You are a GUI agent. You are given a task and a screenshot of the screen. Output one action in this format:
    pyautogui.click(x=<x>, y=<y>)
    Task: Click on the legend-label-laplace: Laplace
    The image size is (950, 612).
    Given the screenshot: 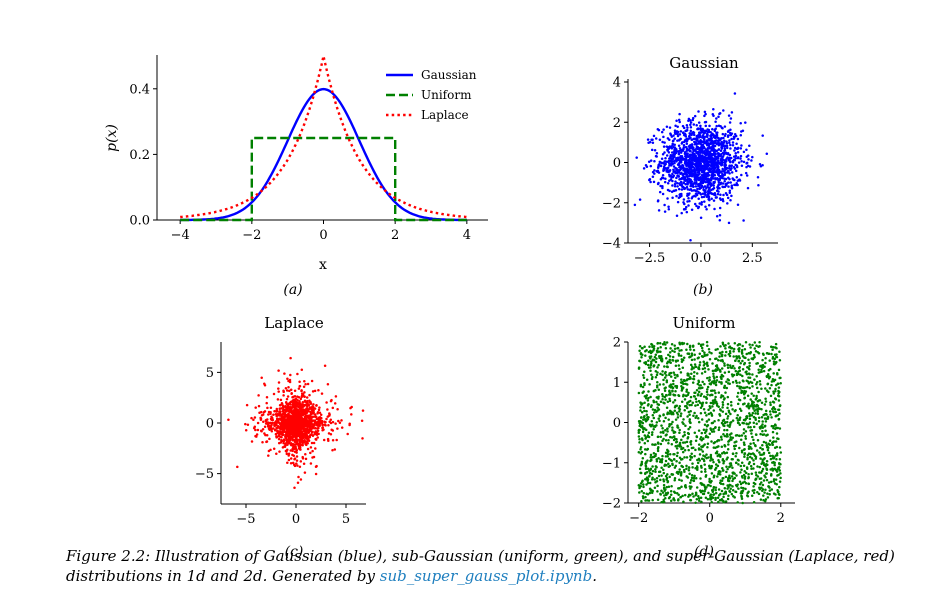 What is the action you would take?
    pyautogui.click(x=445, y=115)
    